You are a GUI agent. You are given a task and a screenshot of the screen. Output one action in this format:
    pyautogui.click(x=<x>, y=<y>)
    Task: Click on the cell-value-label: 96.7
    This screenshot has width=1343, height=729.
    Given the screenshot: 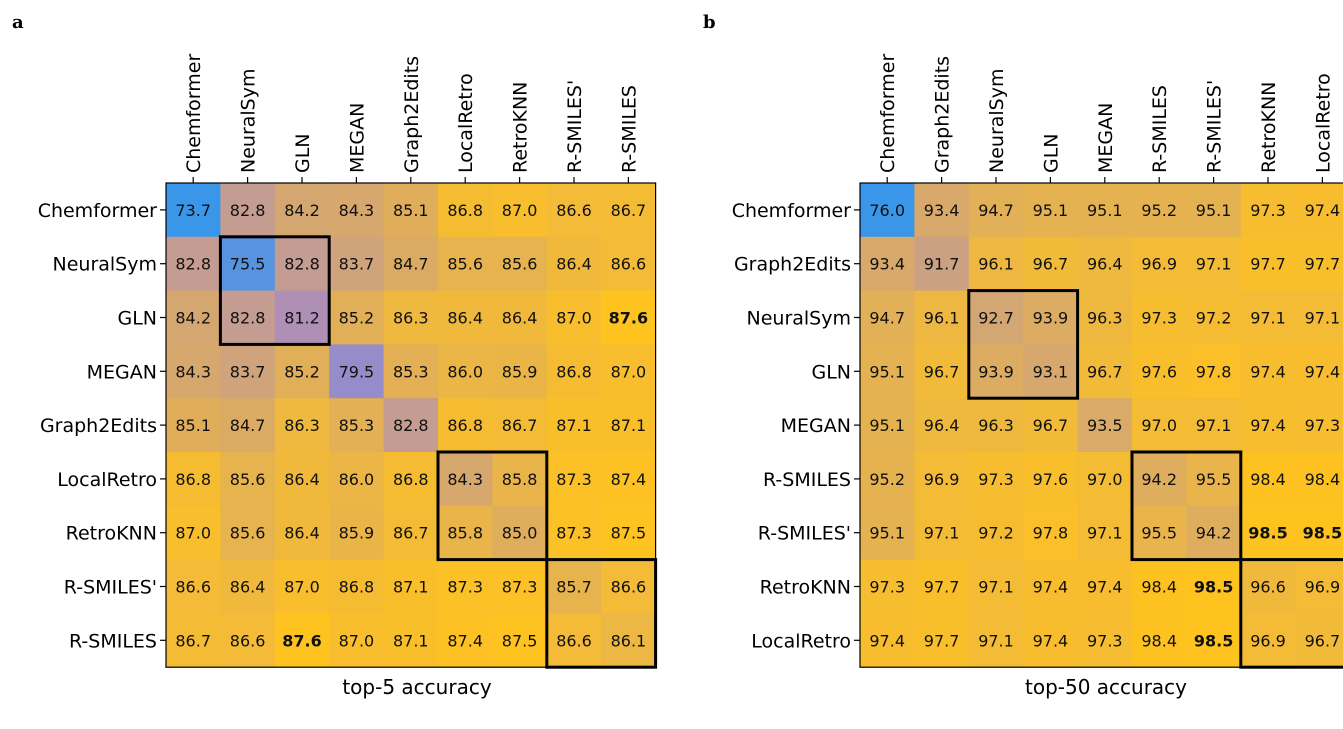 What is the action you would take?
    pyautogui.click(x=942, y=371)
    